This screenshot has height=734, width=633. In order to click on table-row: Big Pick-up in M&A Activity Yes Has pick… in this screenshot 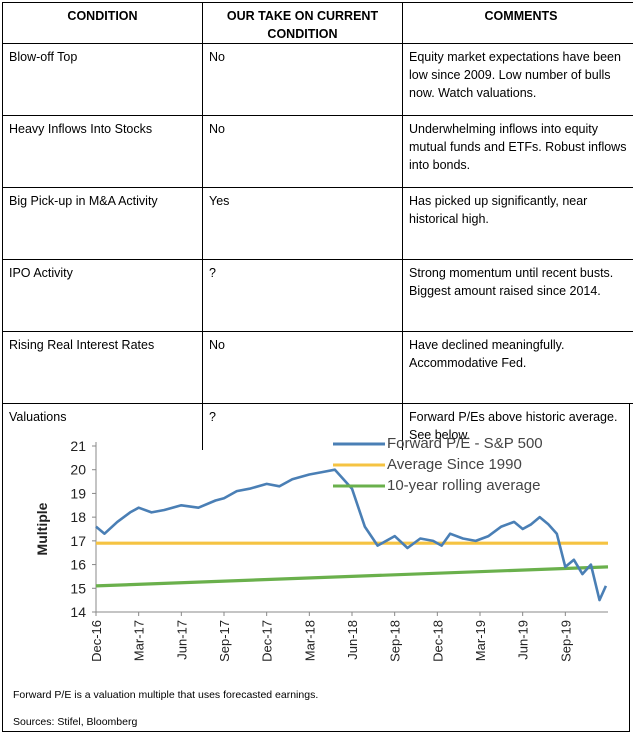, I will do `click(317, 223)`.